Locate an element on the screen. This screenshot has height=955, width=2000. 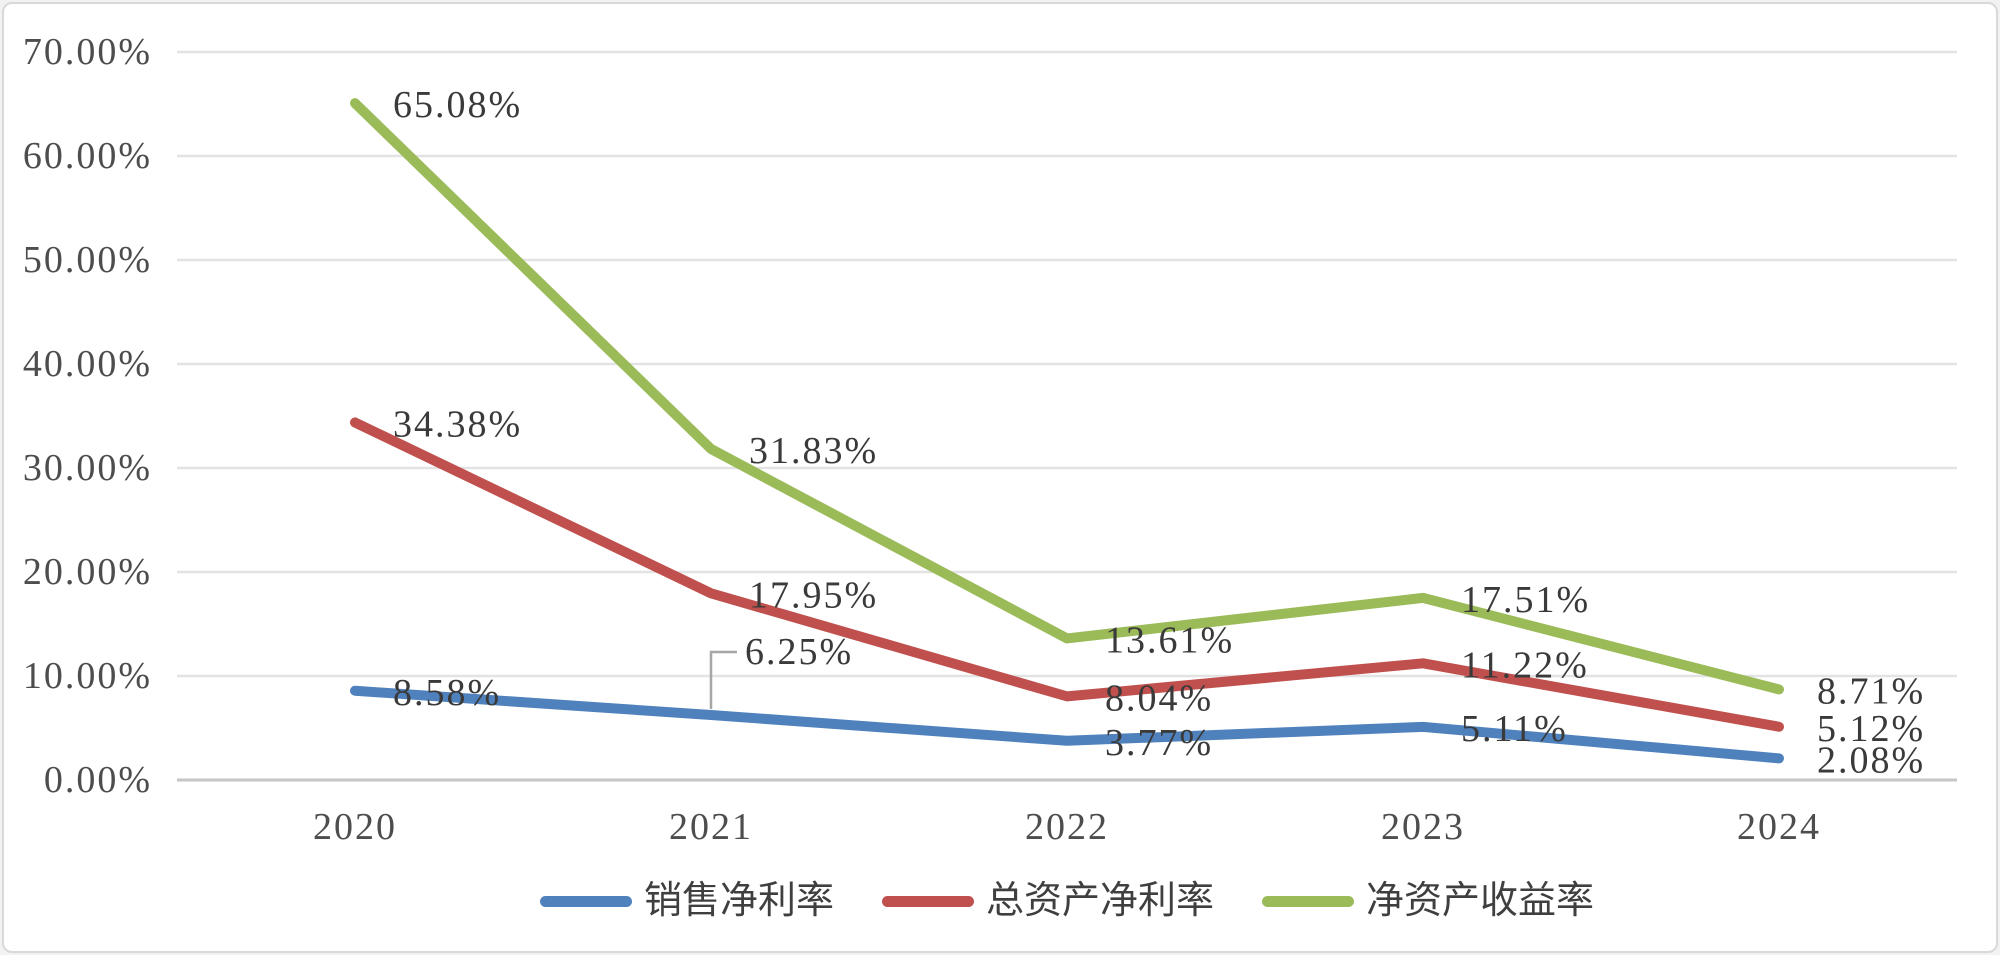
legend-item-net-sales-margin: 销售净利率 is located at coordinates (686, 901).